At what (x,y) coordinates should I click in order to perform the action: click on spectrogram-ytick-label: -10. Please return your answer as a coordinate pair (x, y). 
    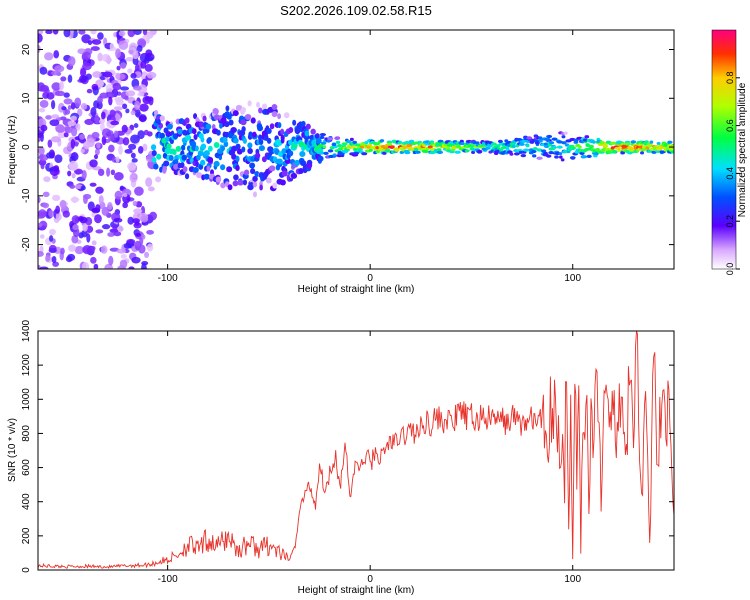
    Looking at the image, I should click on (26, 195).